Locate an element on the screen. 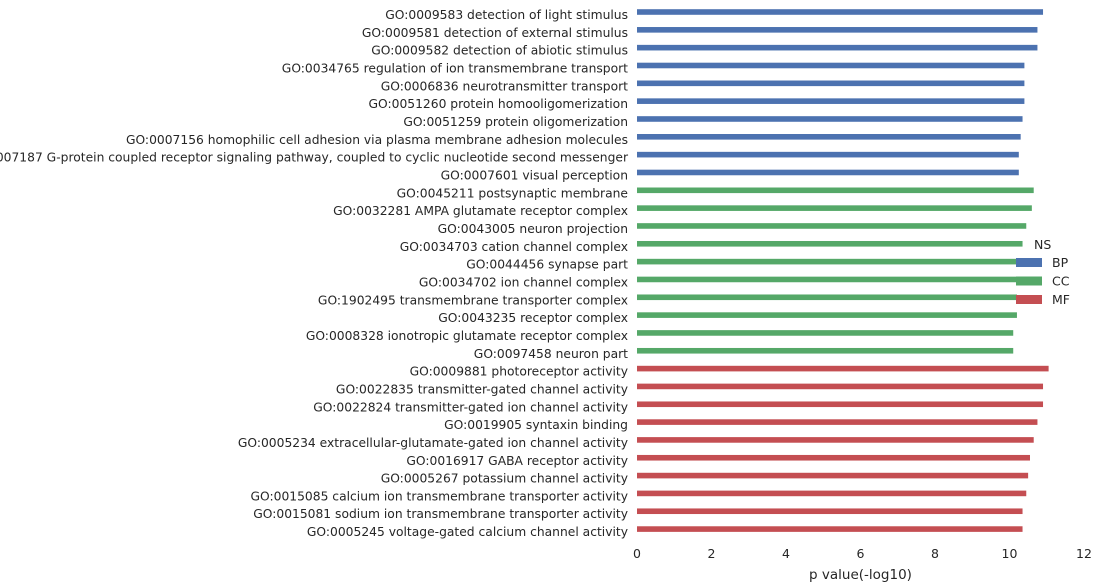  legend-swatch-mf is located at coordinates (1029, 299).